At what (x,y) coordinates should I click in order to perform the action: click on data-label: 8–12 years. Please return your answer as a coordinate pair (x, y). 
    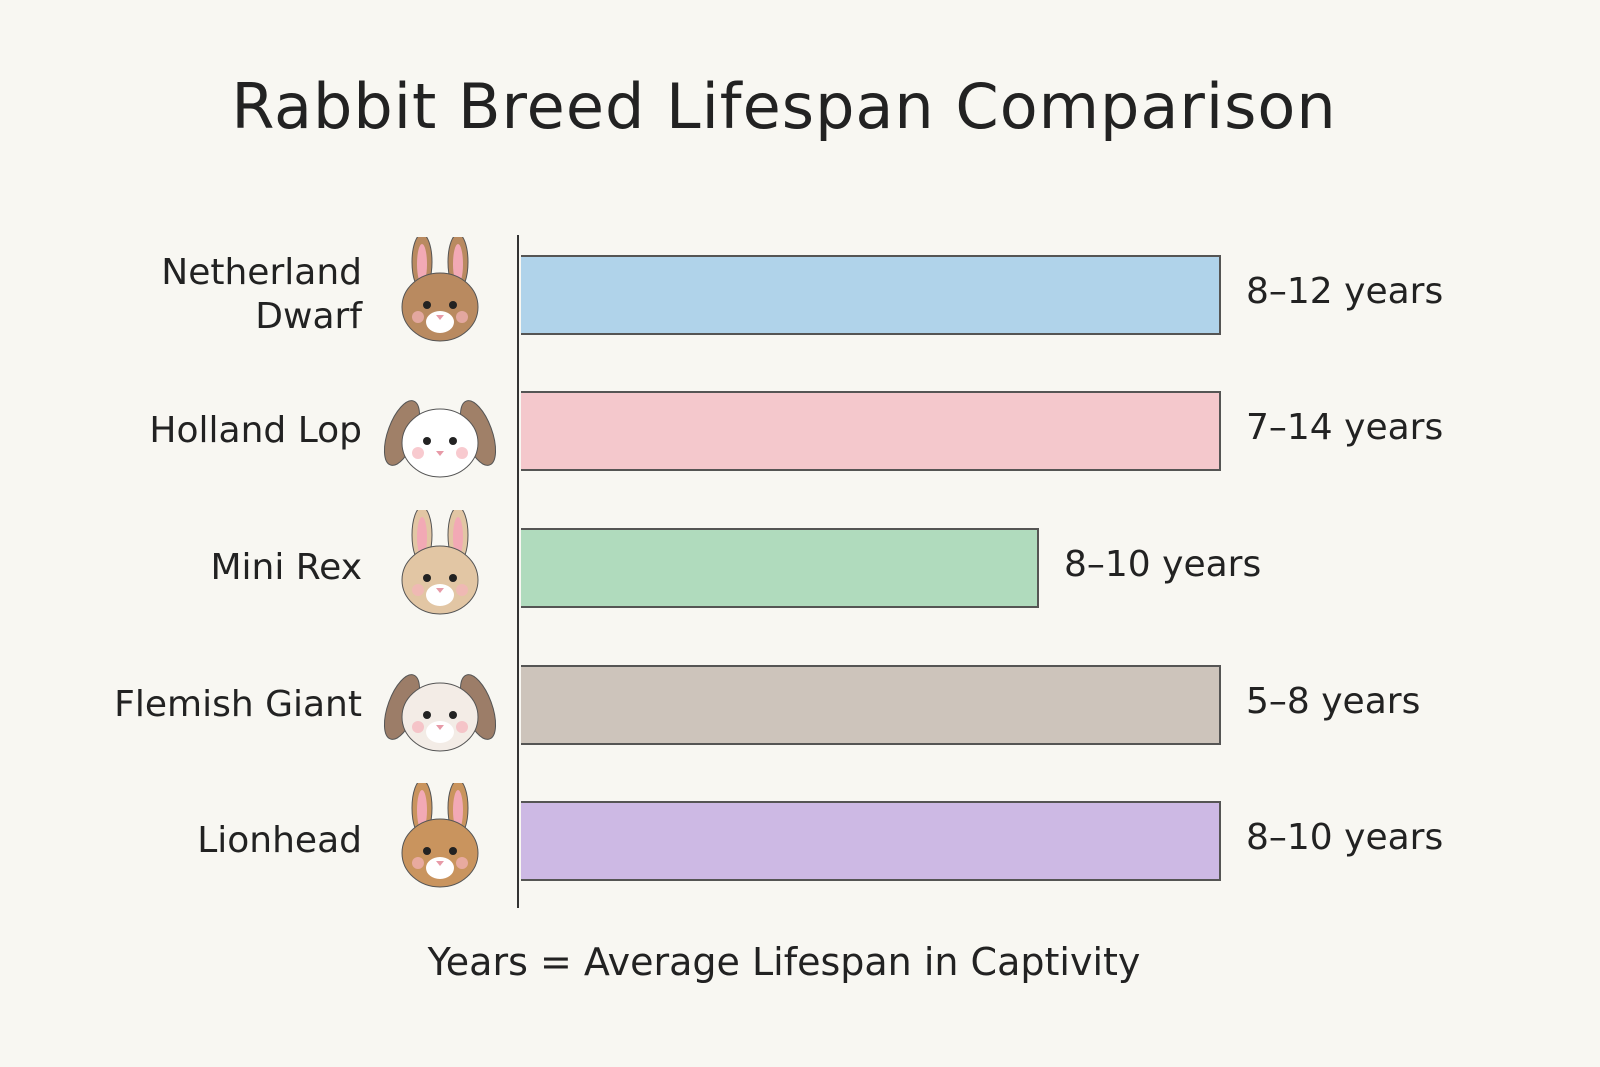
    Looking at the image, I should click on (1345, 291).